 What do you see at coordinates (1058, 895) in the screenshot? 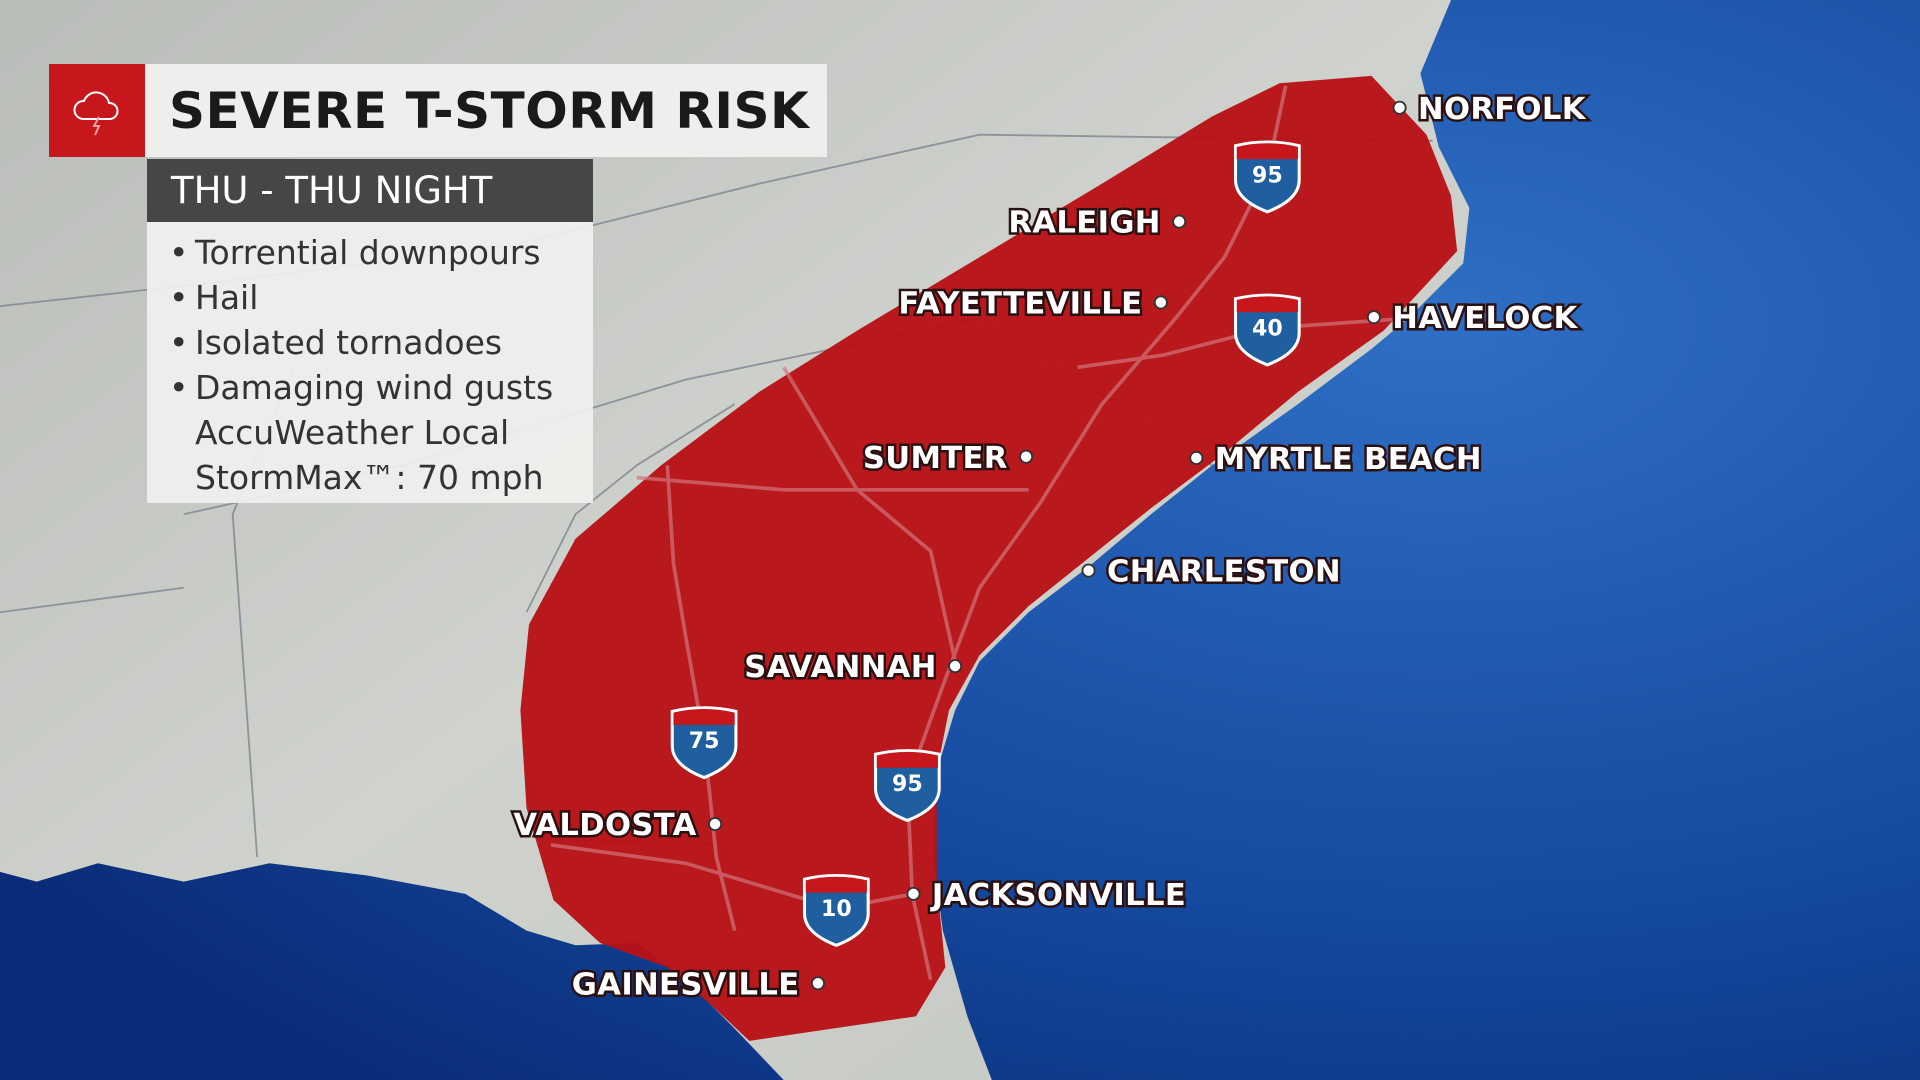
I see `city-label: JACKSONVILLE` at bounding box center [1058, 895].